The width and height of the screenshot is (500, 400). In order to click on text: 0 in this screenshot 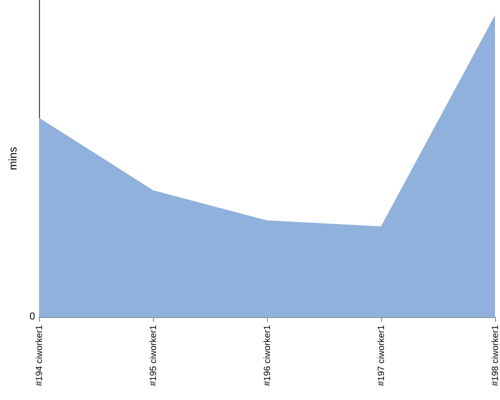, I will do `click(32, 317)`.